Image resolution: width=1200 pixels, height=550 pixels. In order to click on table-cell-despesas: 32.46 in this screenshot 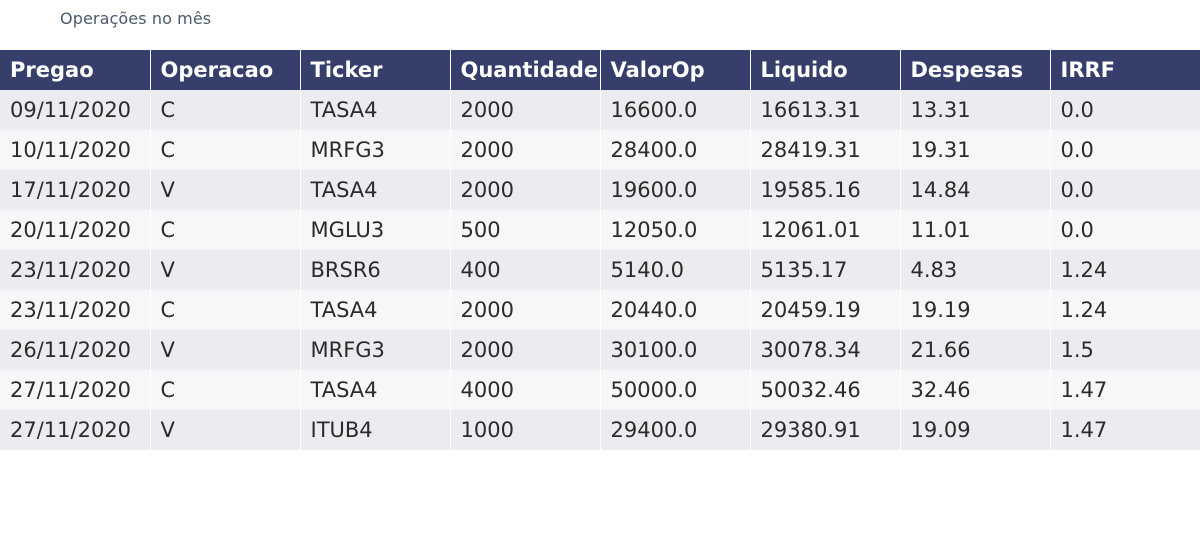, I will do `click(975, 390)`.